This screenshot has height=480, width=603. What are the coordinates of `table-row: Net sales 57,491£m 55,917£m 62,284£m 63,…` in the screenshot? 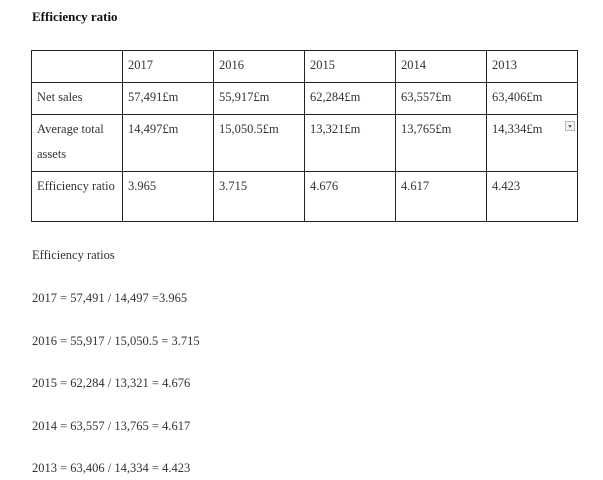 It's located at (304, 98).